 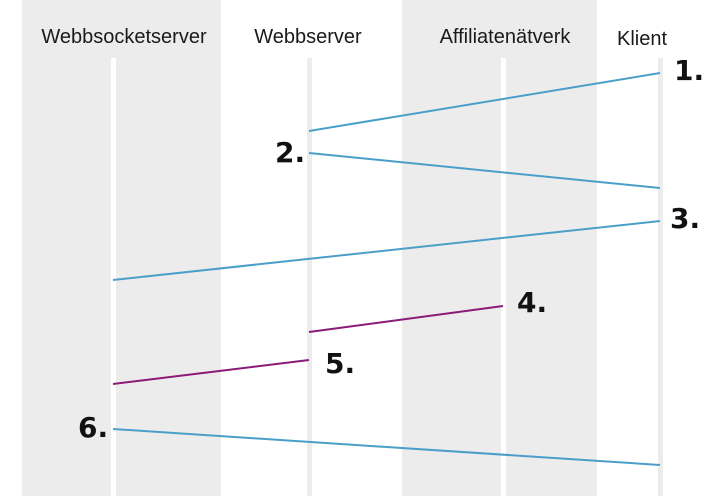 I want to click on message-6-line, so click(x=386, y=447).